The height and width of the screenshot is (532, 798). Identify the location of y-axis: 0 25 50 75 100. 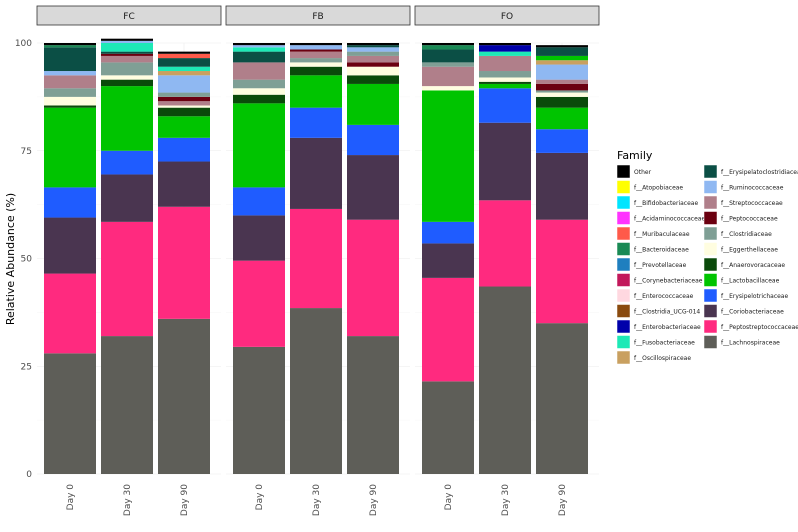
(23, 259).